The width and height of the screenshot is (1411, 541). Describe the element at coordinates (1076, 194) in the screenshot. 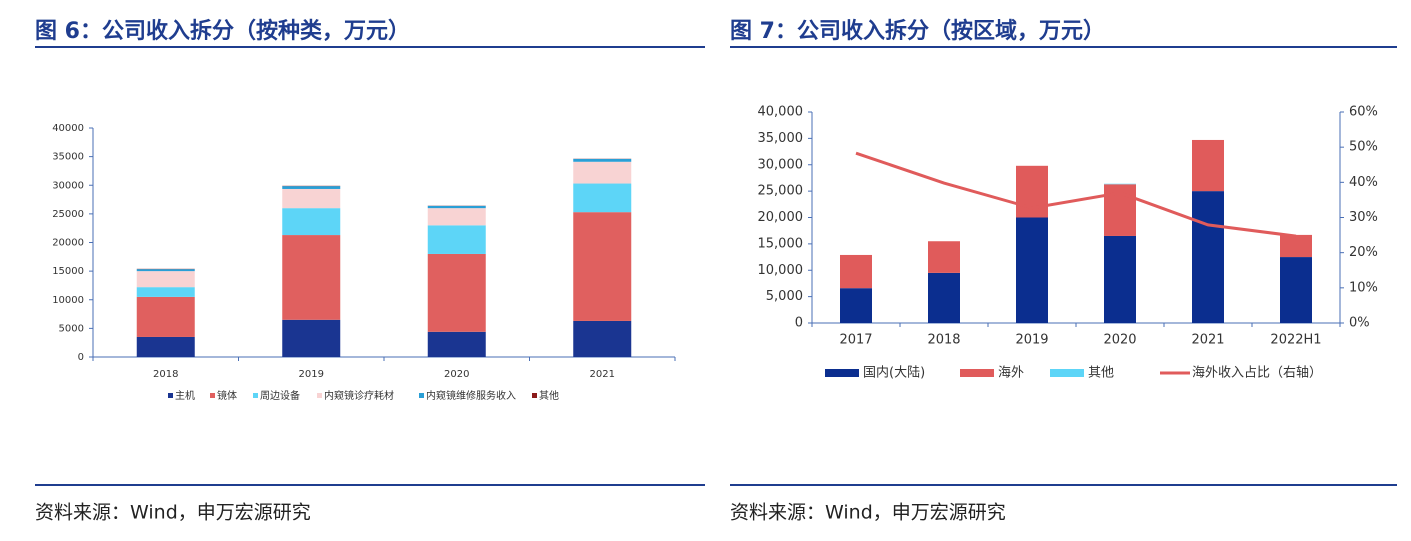

I see `line-series` at that location.